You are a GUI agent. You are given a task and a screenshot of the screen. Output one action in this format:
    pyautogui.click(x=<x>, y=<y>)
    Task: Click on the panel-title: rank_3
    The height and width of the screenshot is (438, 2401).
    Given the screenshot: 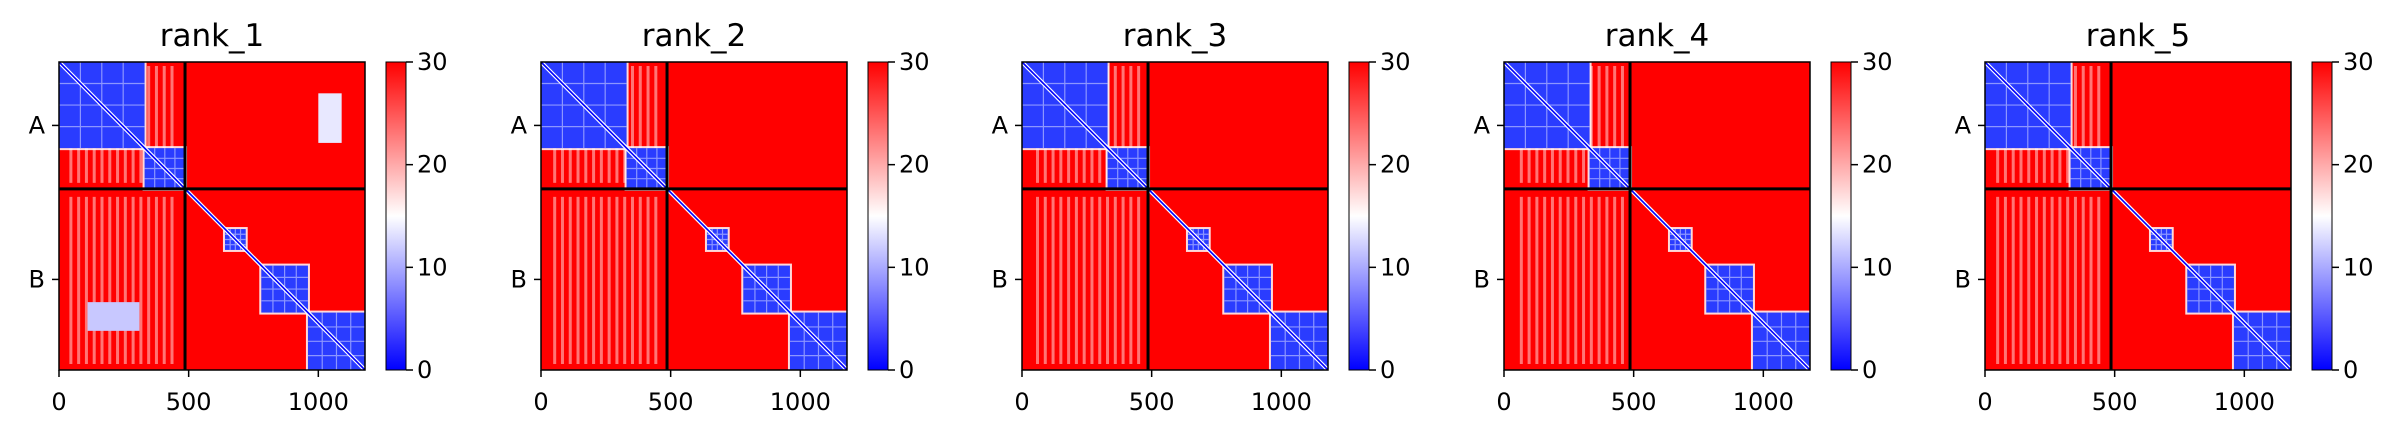 What is the action you would take?
    pyautogui.click(x=1175, y=36)
    